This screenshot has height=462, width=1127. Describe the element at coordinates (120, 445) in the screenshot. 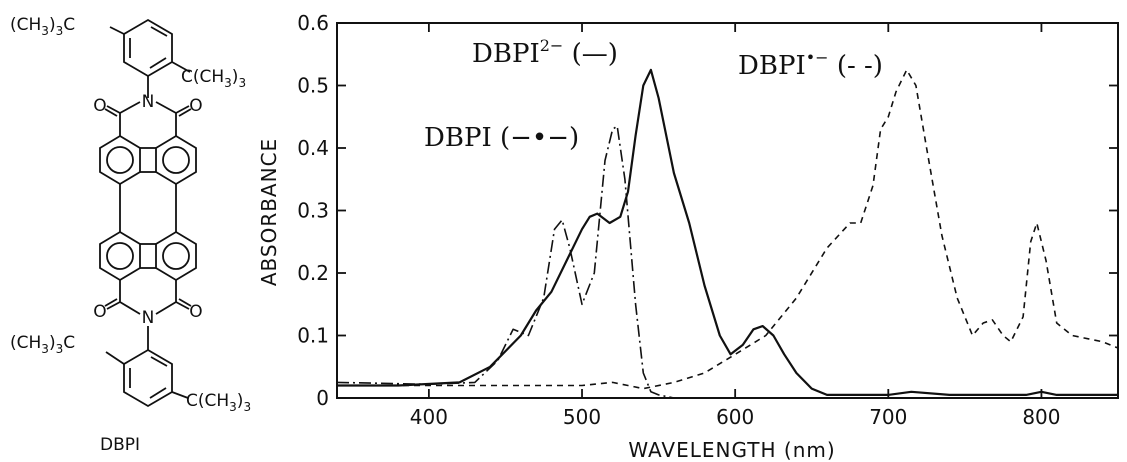

I see `structure-label: DBPI` at that location.